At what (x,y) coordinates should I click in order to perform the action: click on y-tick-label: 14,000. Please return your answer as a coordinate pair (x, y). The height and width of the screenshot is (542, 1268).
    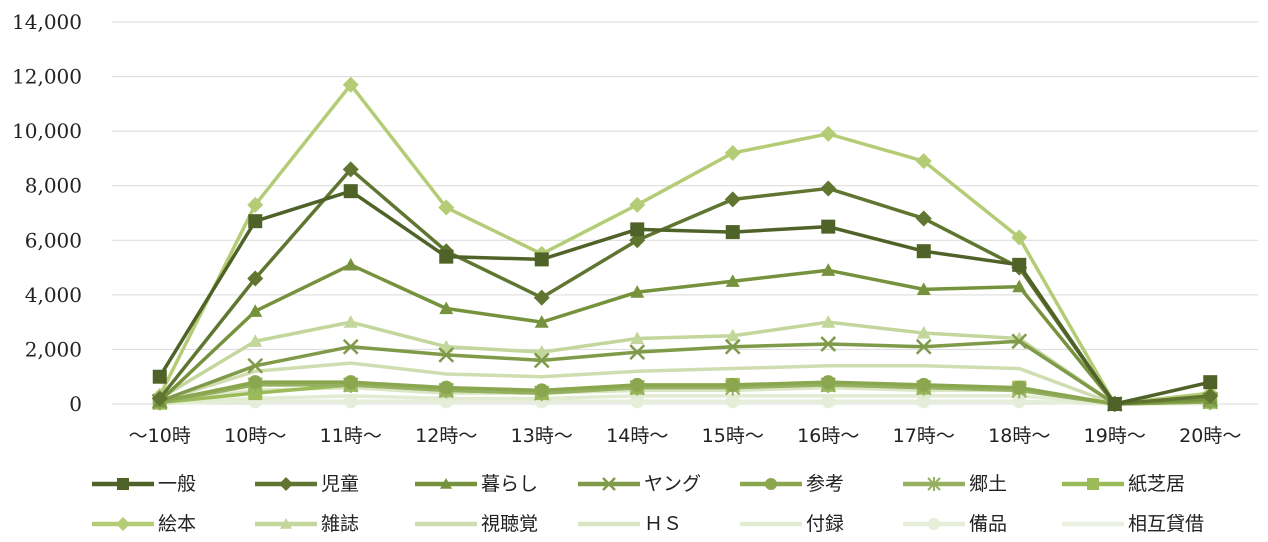
    Looking at the image, I should click on (47, 22).